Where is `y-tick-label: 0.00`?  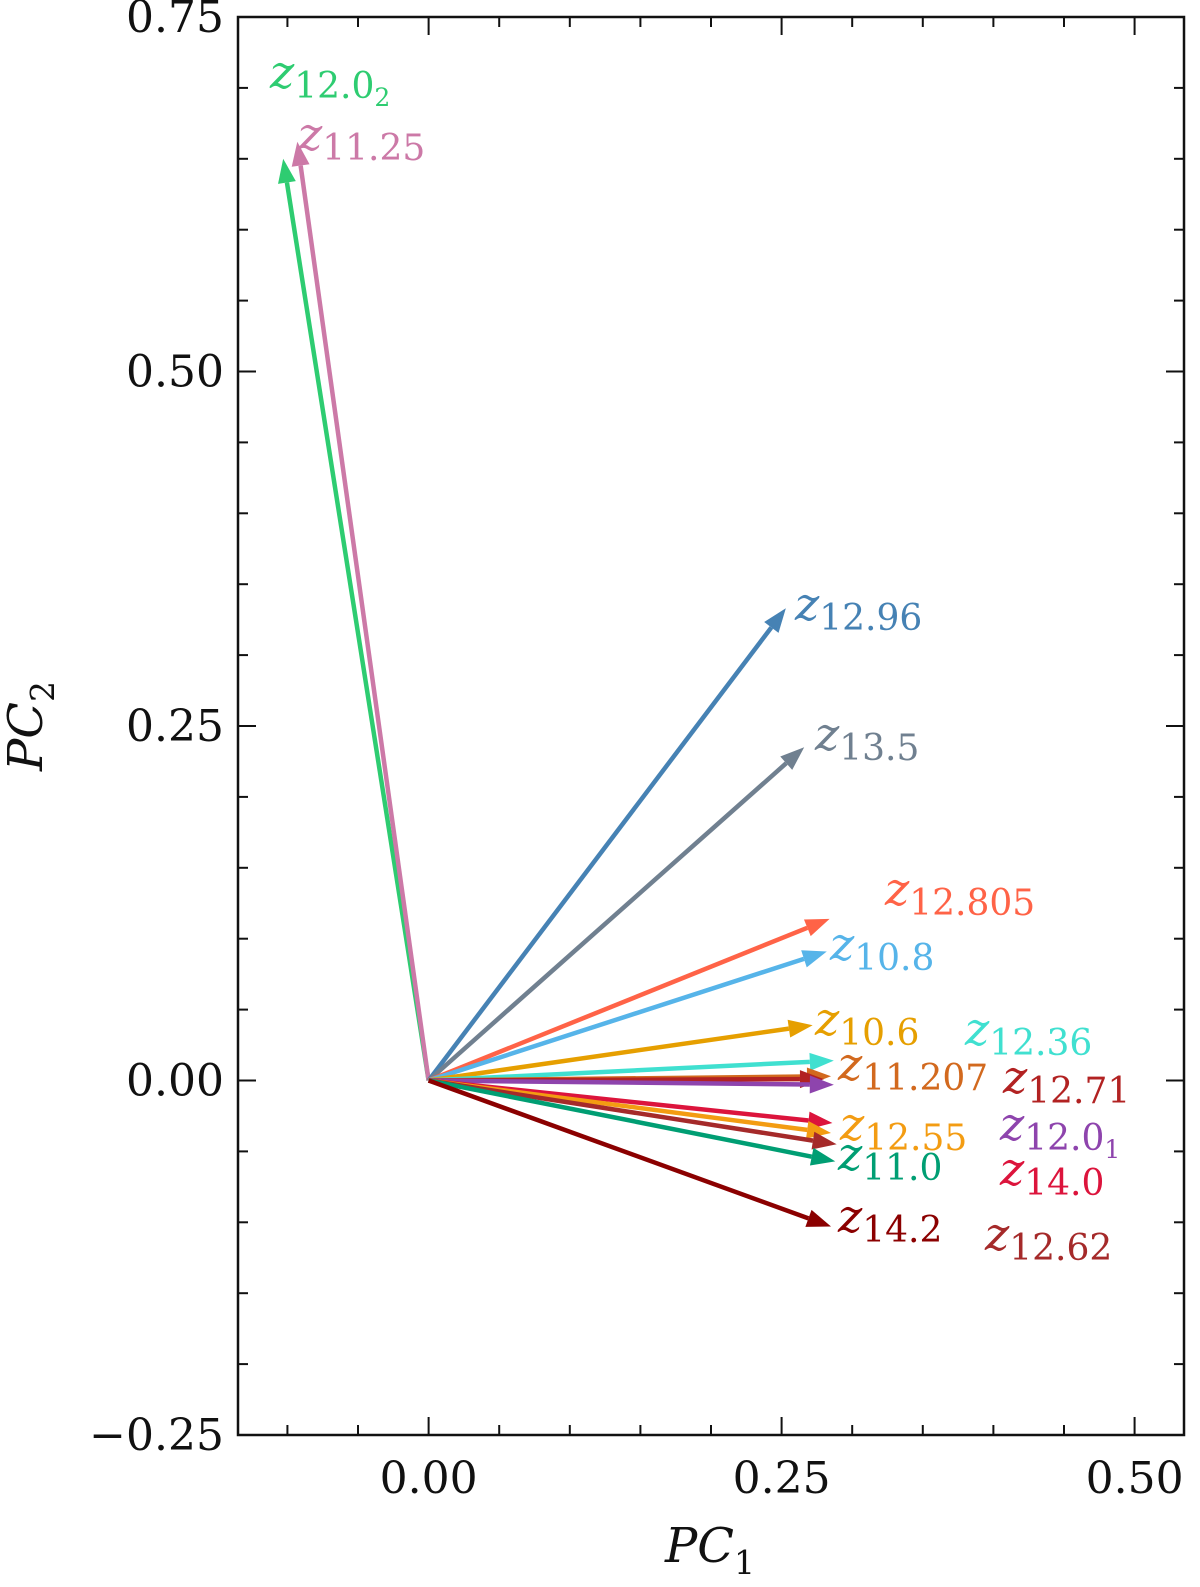
y-tick-label: 0.00 is located at coordinates (175, 1081).